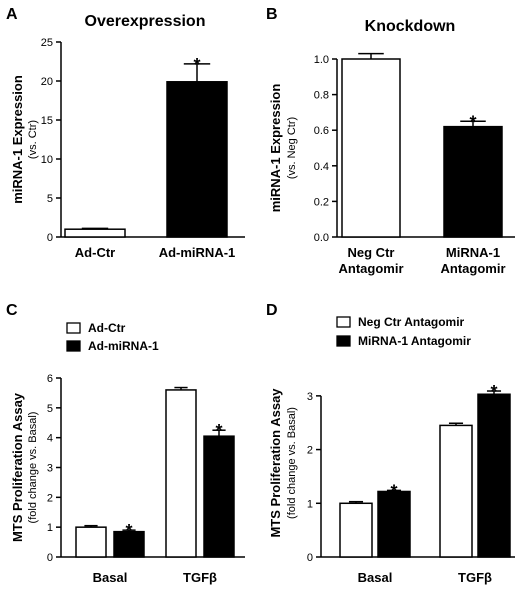 The height and width of the screenshot is (590, 529). Describe the element at coordinates (95, 252) in the screenshot. I see `panel-a-x-tick-label: Ad-Ctr` at that location.